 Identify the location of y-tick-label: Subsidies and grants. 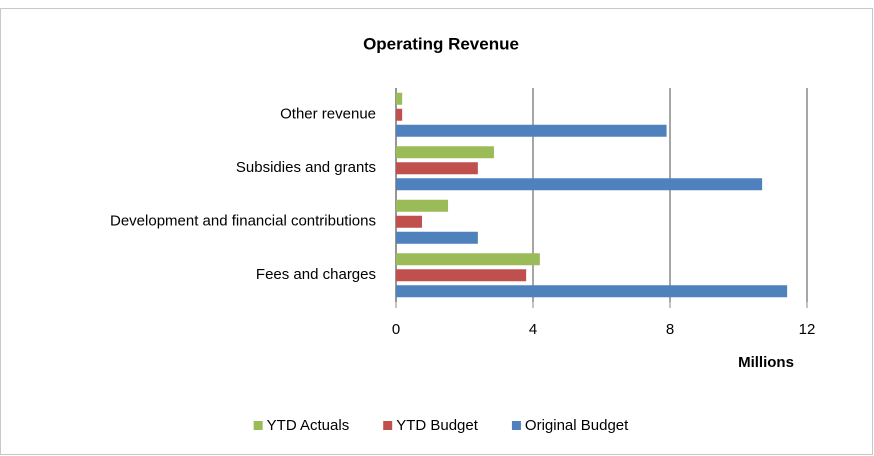
(306, 167).